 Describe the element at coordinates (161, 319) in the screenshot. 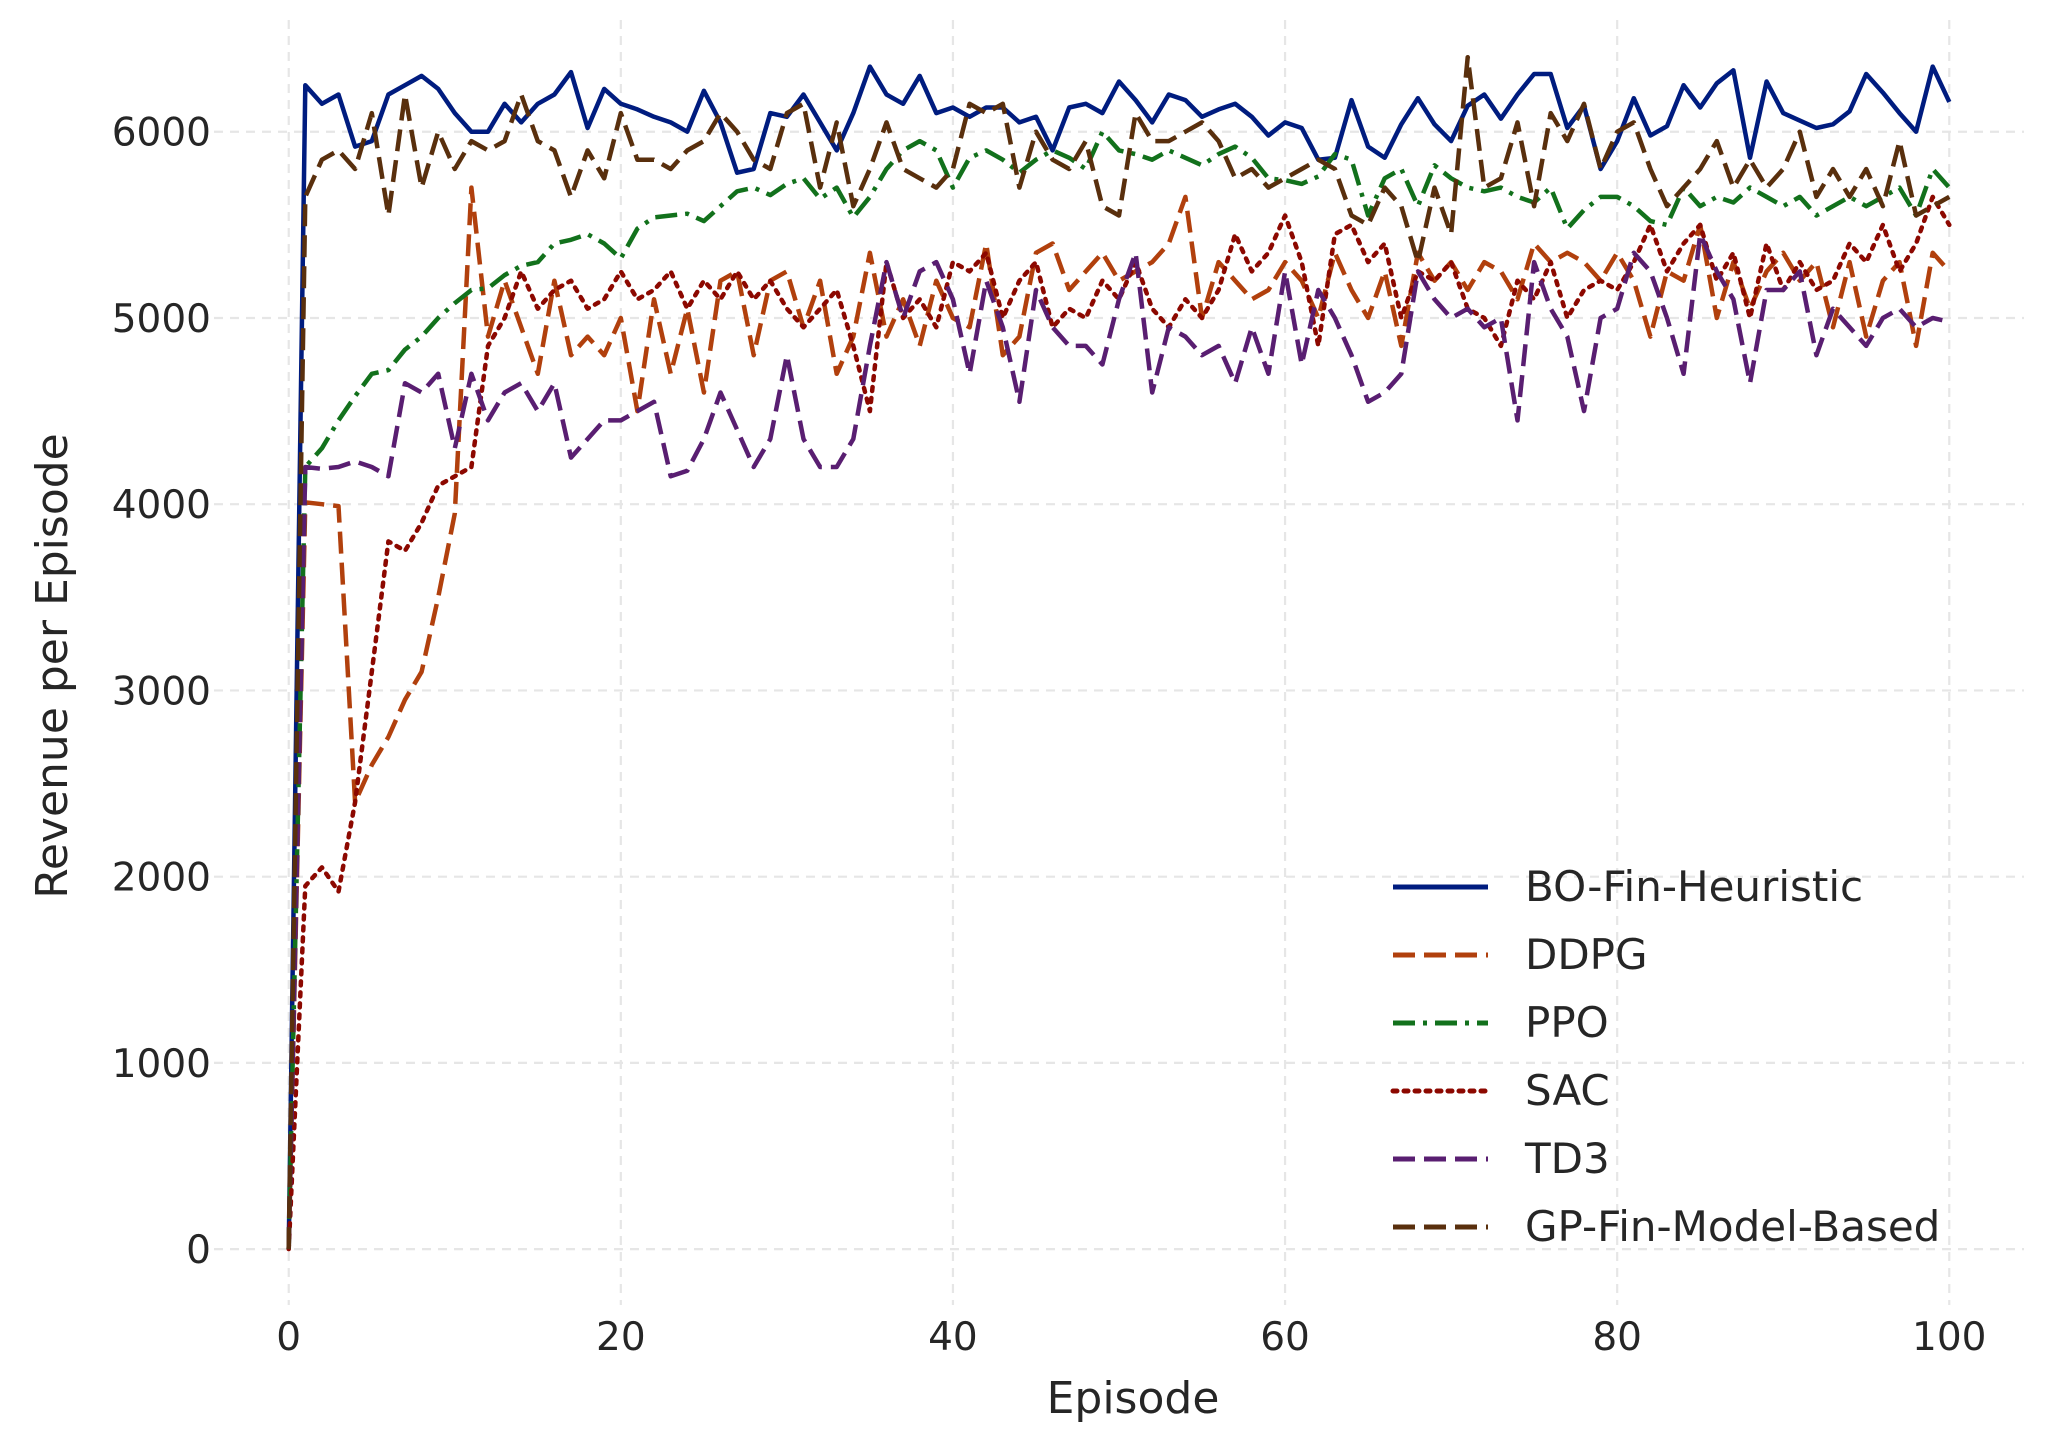

I see `y-tick-label: 5000` at that location.